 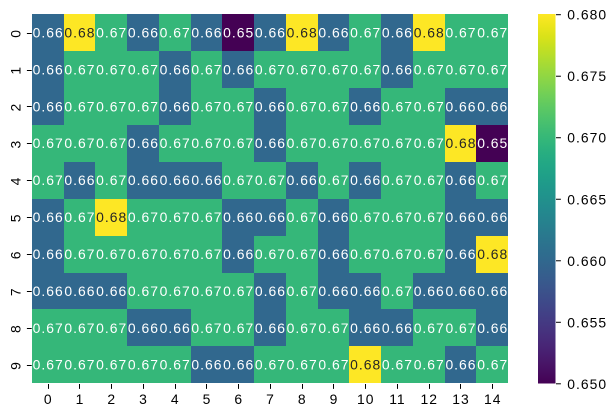 What do you see at coordinates (238, 33) in the screenshot?
I see `svg-text: 0.65` at bounding box center [238, 33].